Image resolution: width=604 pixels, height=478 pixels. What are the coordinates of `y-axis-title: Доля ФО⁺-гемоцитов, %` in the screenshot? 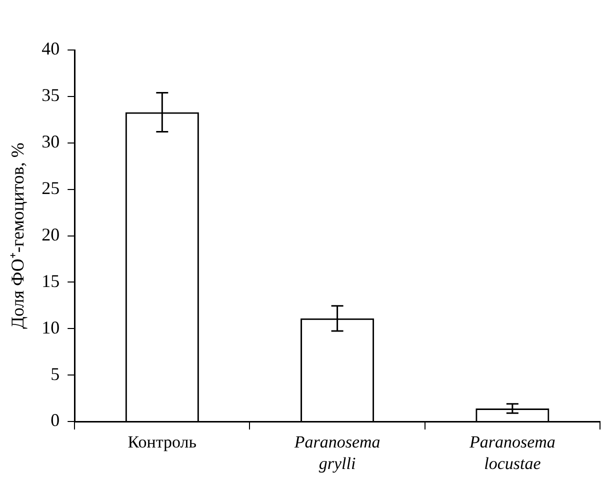 It's located at (18, 235).